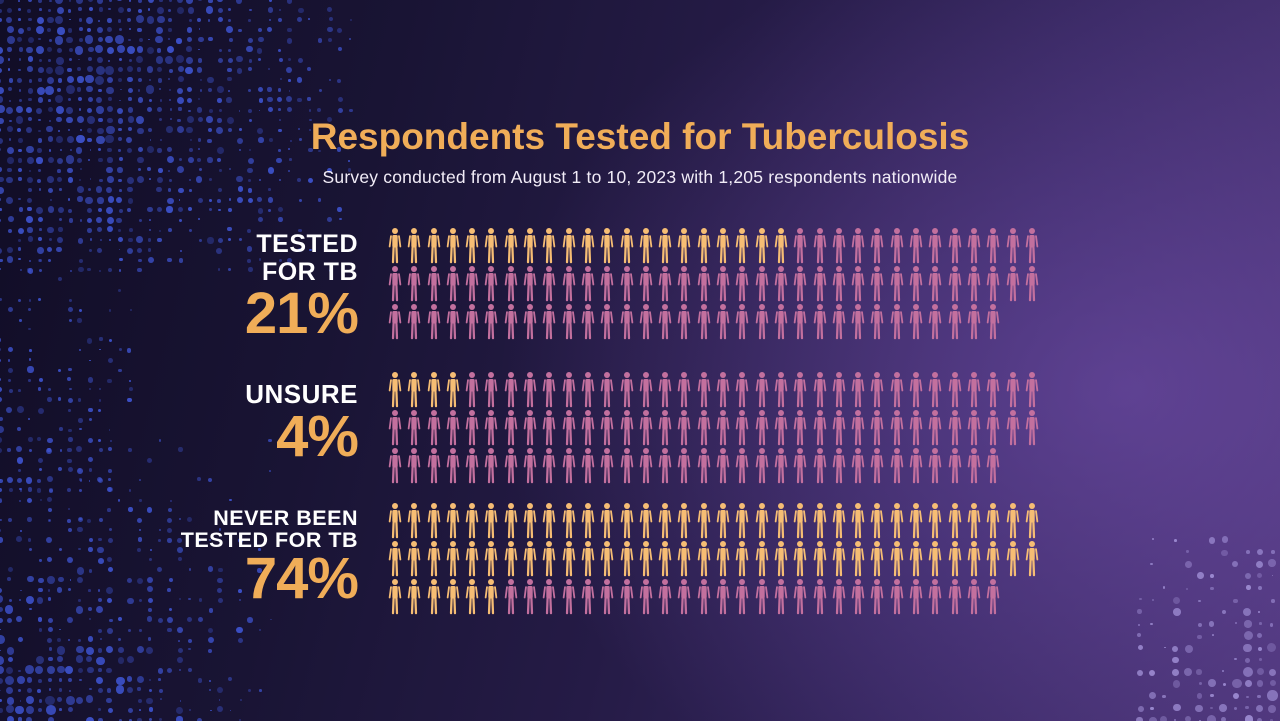  I want to click on category-value: 21%, so click(301, 313).